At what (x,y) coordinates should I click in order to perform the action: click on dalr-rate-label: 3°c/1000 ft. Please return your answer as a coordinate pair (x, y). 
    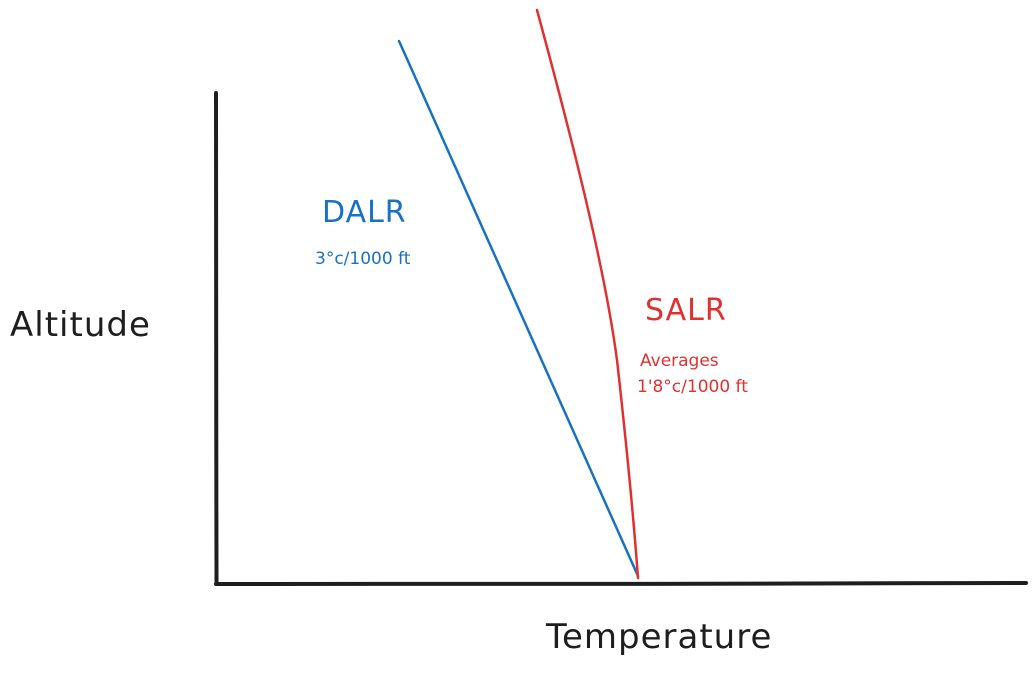
    Looking at the image, I should click on (363, 259).